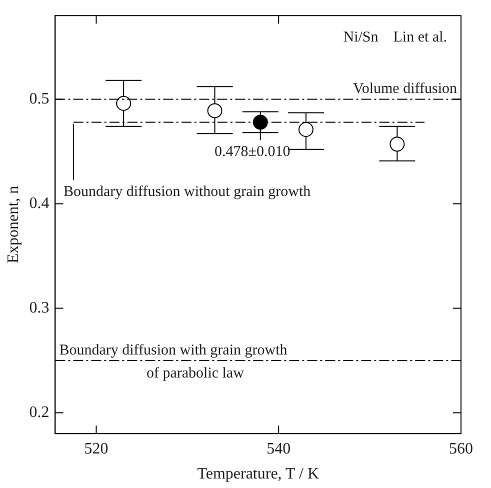 The width and height of the screenshot is (491, 488). I want to click on y-axis-title: Exponent, n, so click(13, 225).